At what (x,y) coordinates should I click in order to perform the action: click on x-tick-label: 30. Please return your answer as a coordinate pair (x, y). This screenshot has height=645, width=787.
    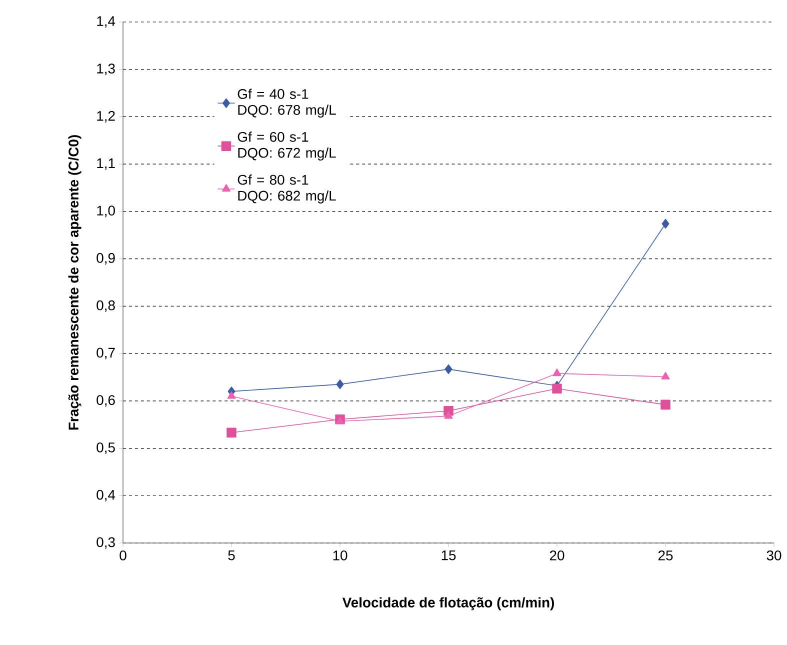
    Looking at the image, I should click on (774, 555).